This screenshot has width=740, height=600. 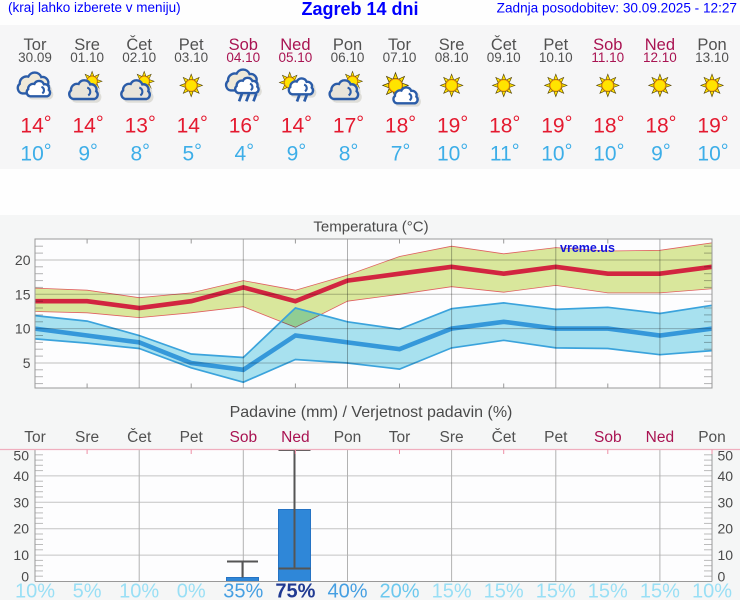 I want to click on svg-text: 12.10, so click(x=660, y=57).